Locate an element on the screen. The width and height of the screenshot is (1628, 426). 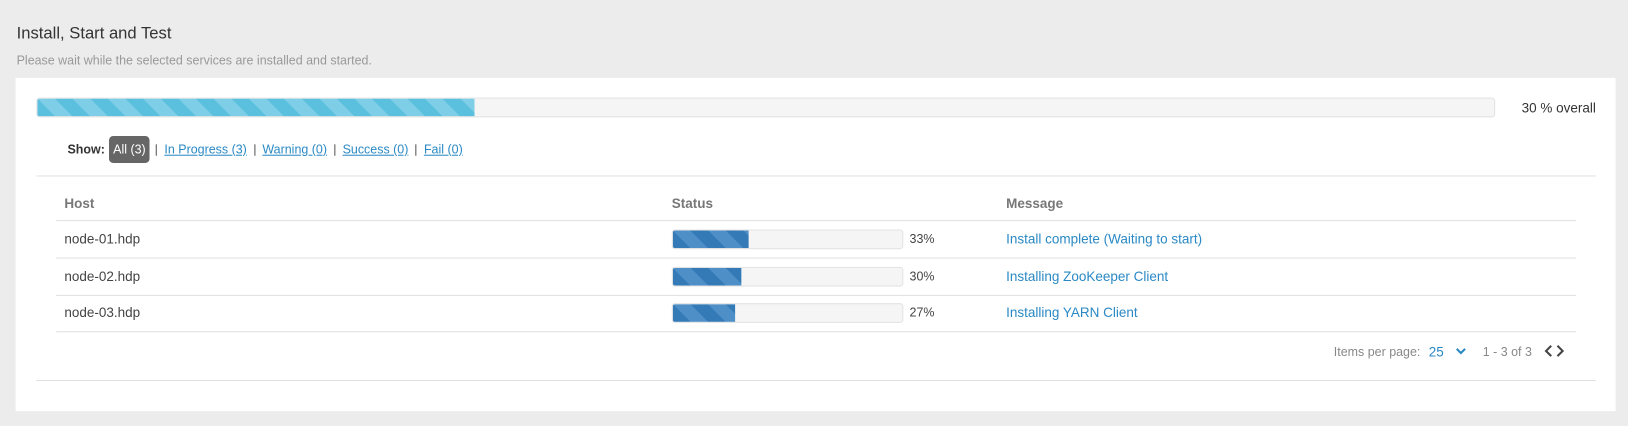
message-link: Installing ZooKeeper Client is located at coordinates (1087, 275).